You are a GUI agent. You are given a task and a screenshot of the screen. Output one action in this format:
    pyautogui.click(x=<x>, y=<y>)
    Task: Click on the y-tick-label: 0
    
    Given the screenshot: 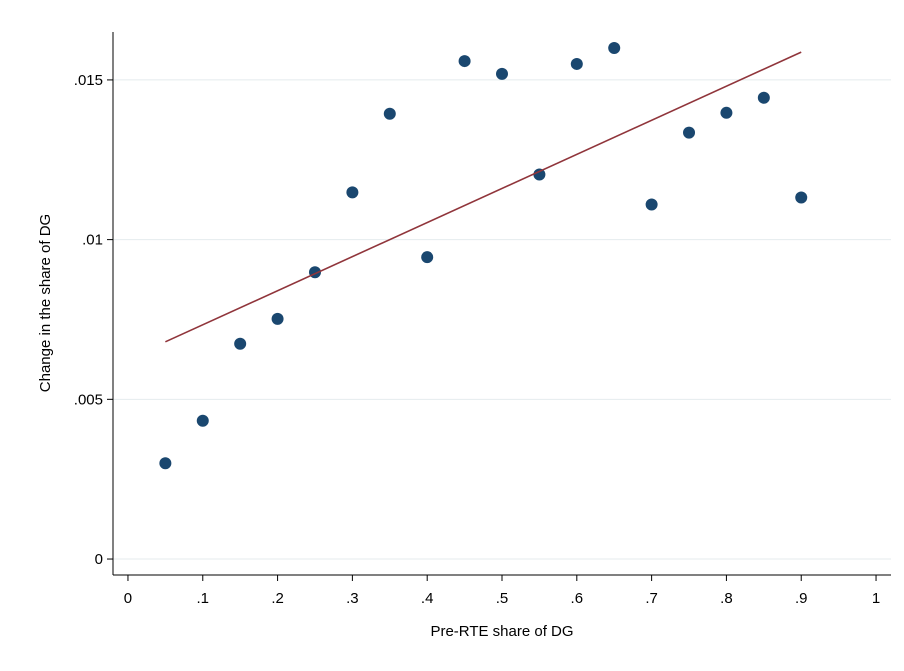 What is the action you would take?
    pyautogui.click(x=99, y=559)
    